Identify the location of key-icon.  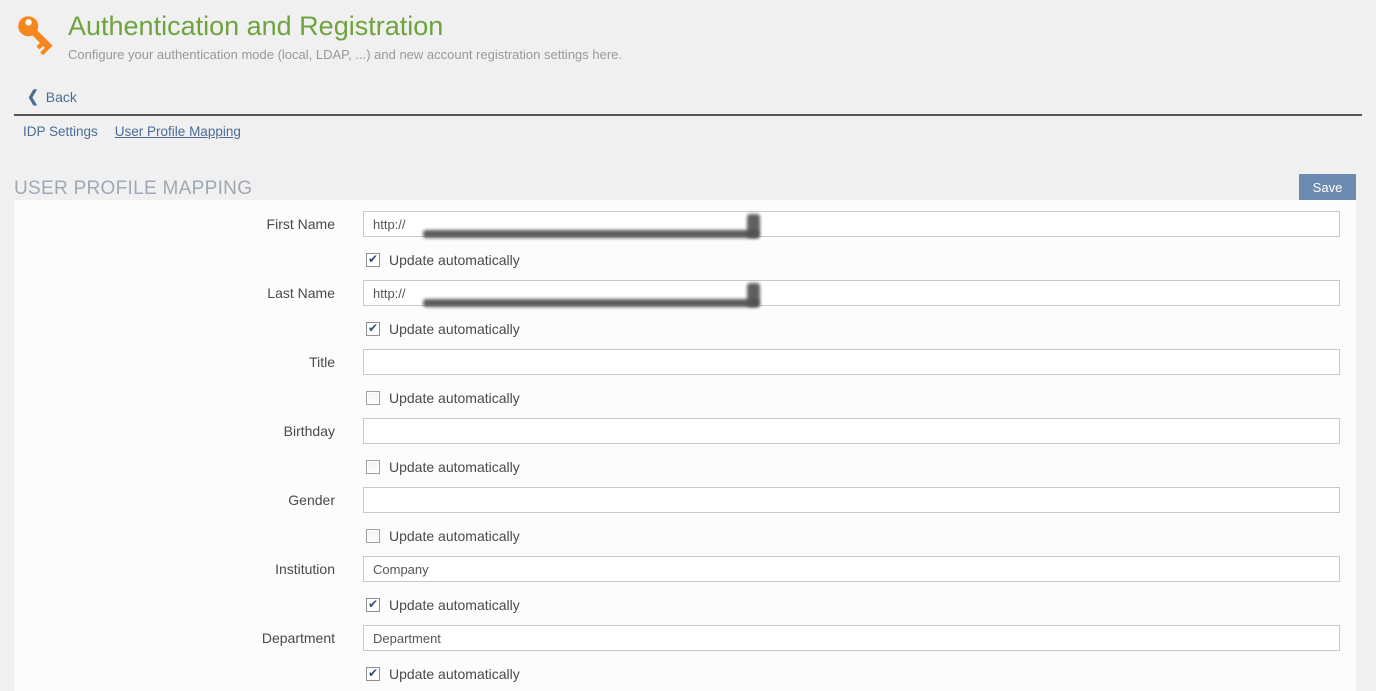
(36, 34).